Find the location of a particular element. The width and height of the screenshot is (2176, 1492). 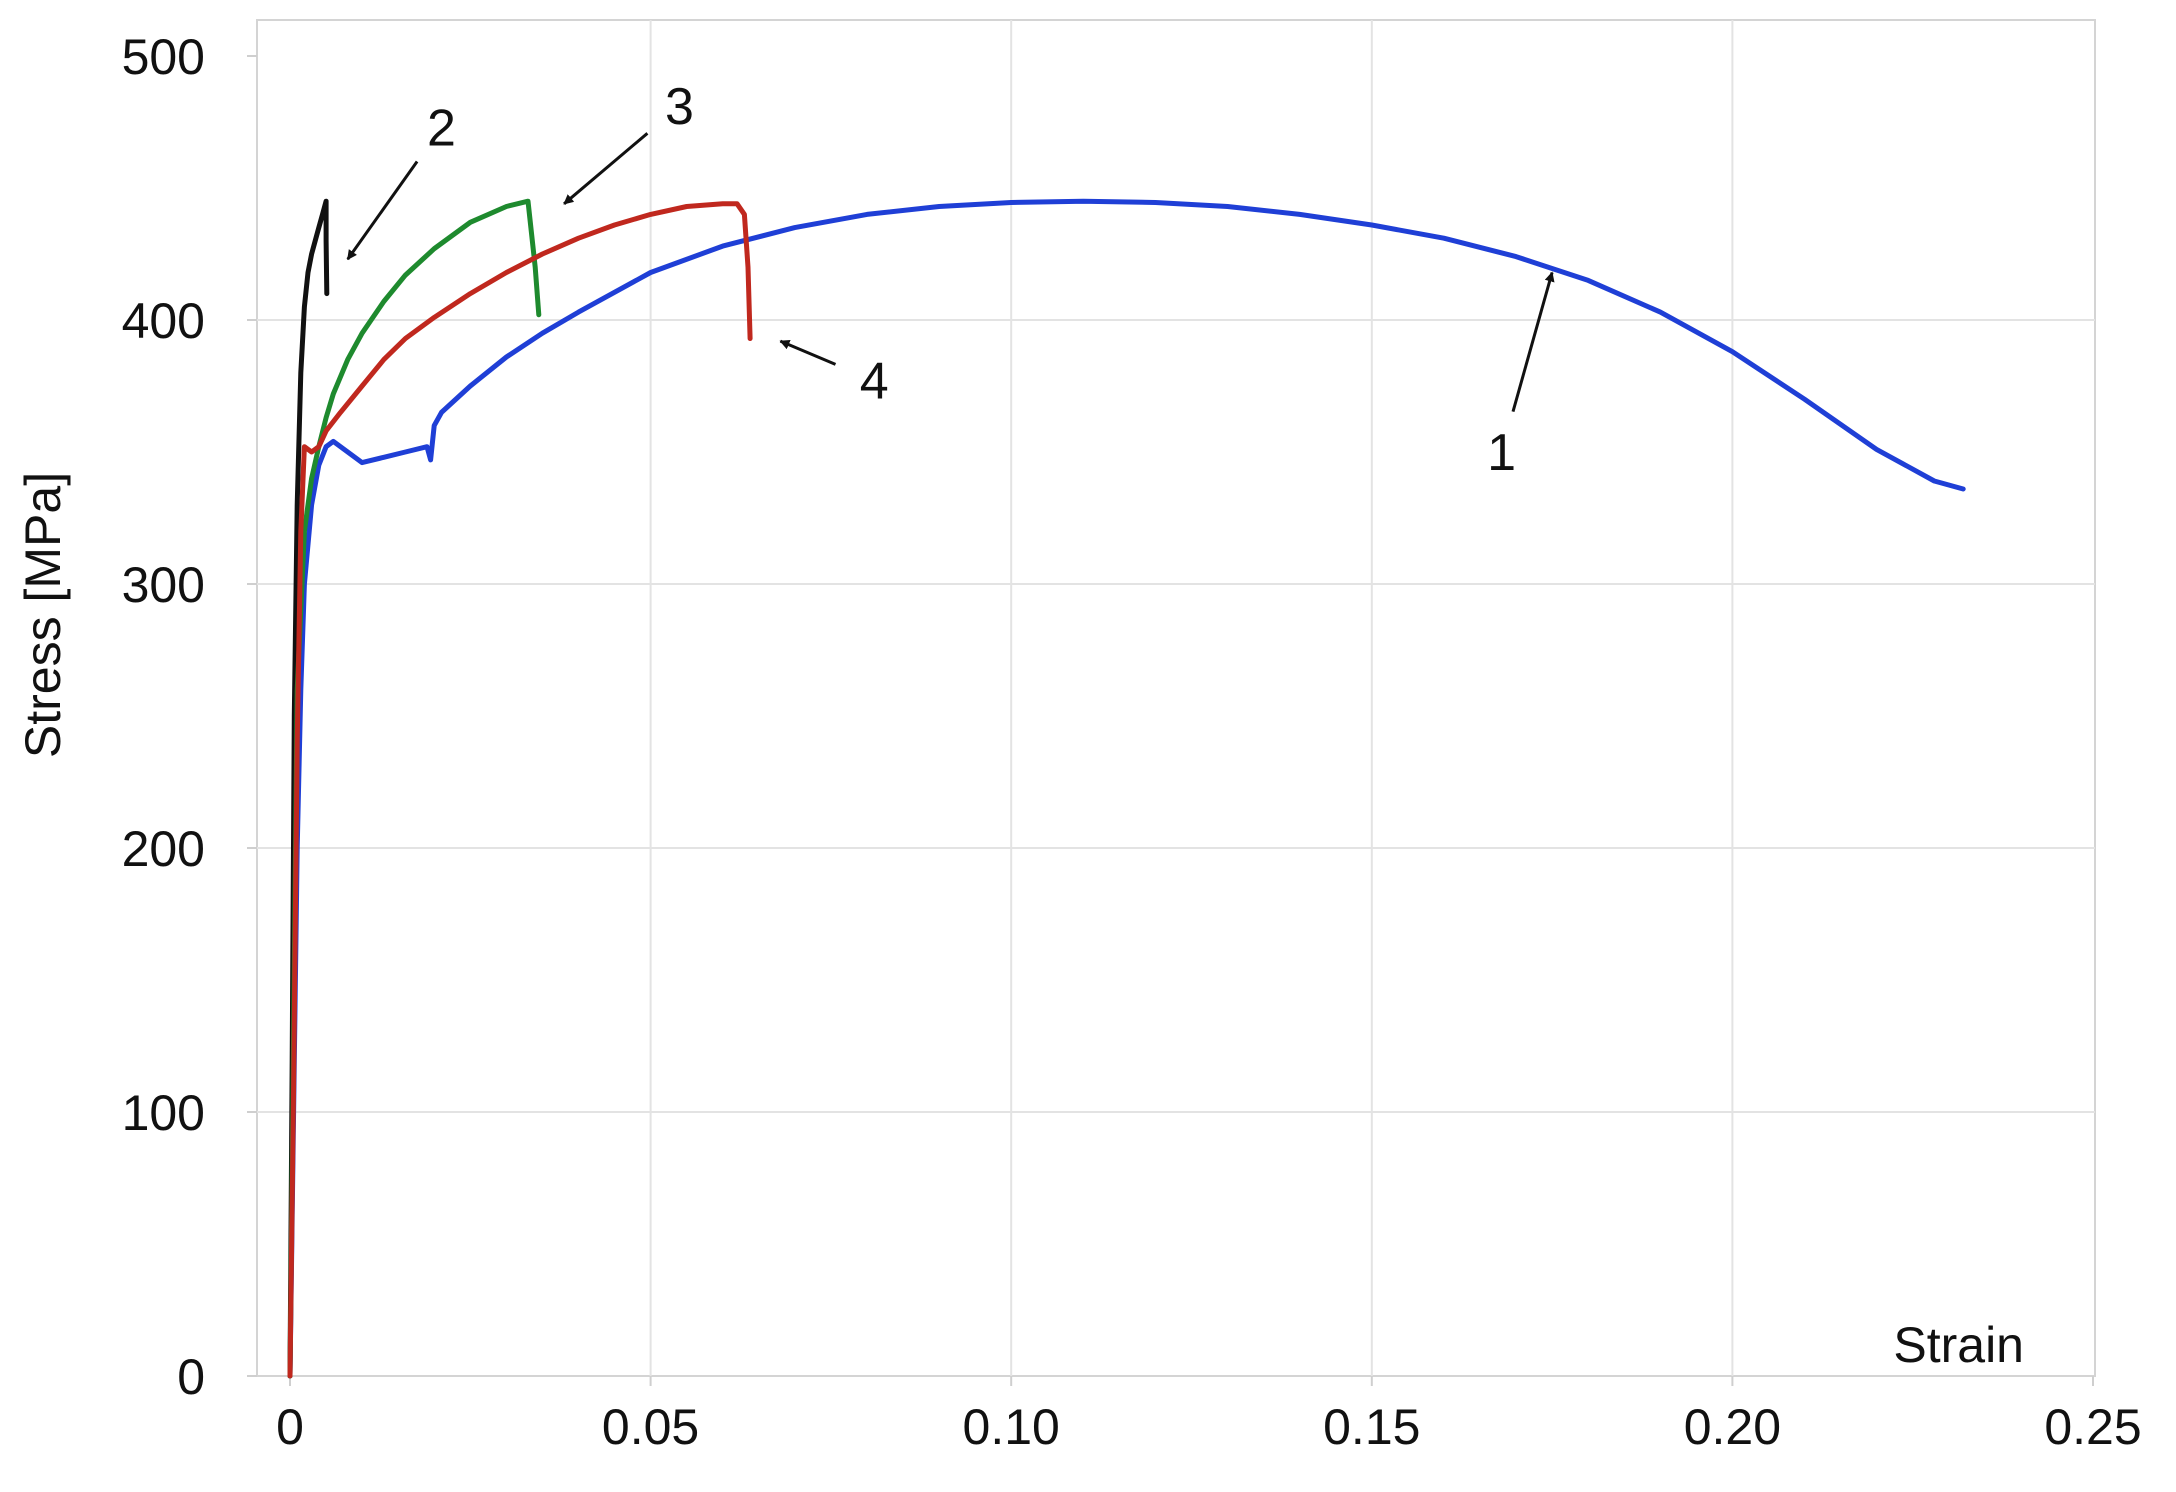

x-tick-label: 0.15 is located at coordinates (1371, 1427).